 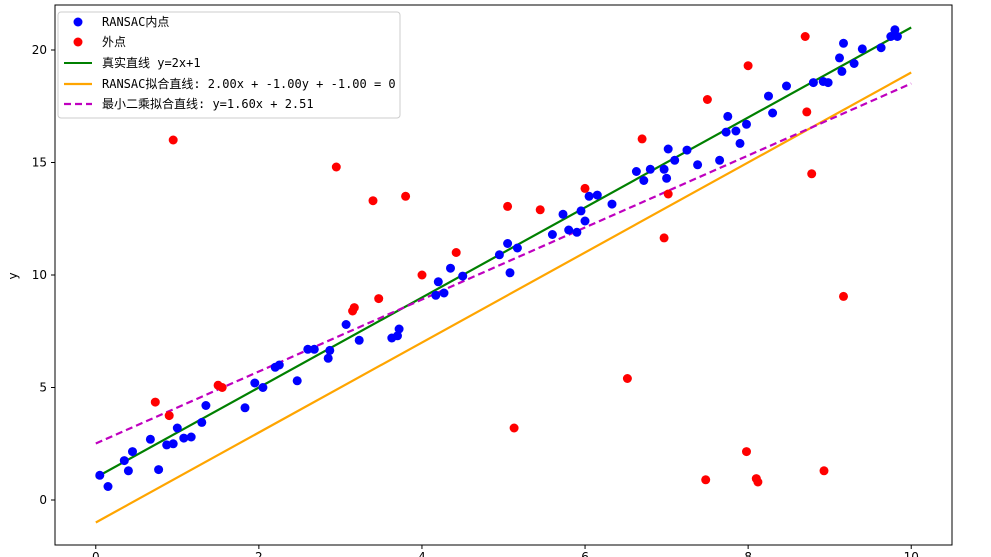 I want to click on y-axis-label: y, so click(x=13, y=275).